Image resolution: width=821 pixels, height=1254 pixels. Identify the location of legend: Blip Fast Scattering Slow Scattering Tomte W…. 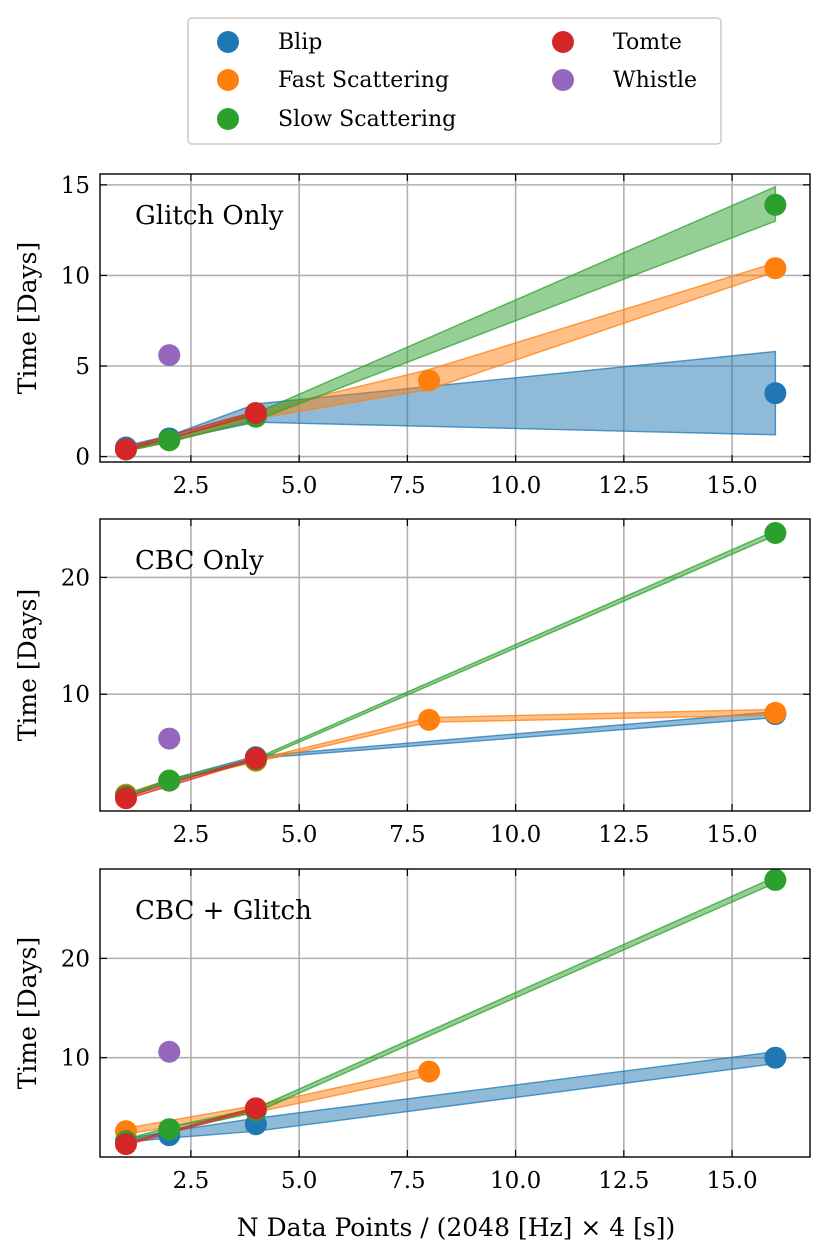
(454, 81).